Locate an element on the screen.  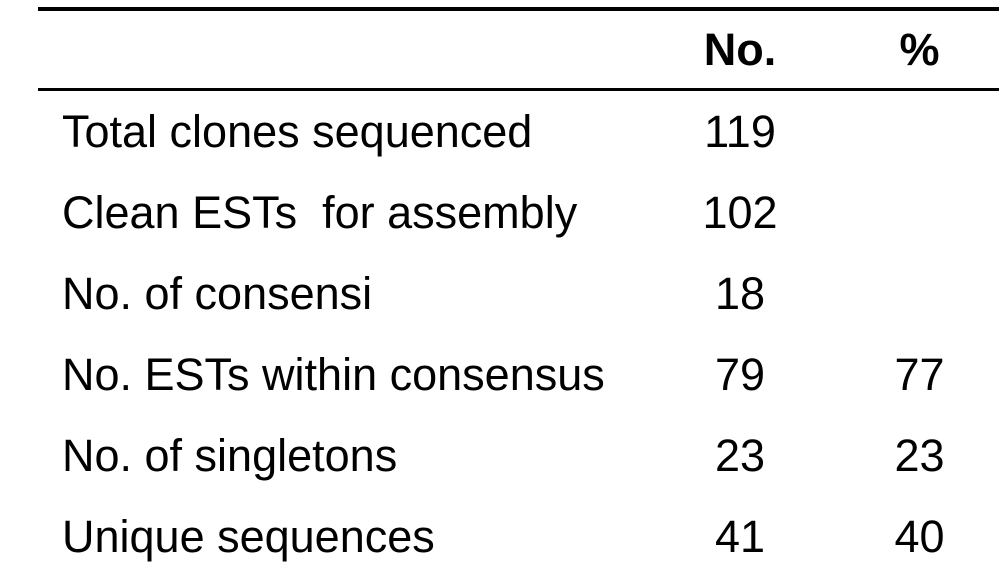
col-header-percent: % is located at coordinates (919, 49).